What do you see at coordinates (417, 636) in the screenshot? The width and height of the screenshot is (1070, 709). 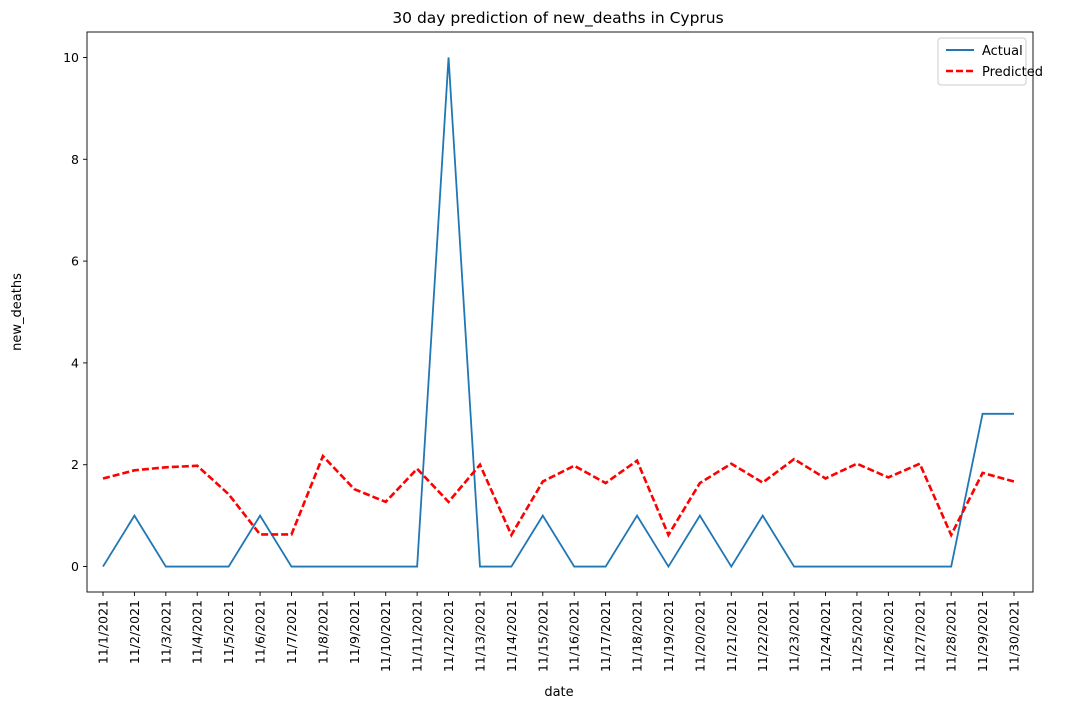 I see `x-tick-label: 11/11/2021` at bounding box center [417, 636].